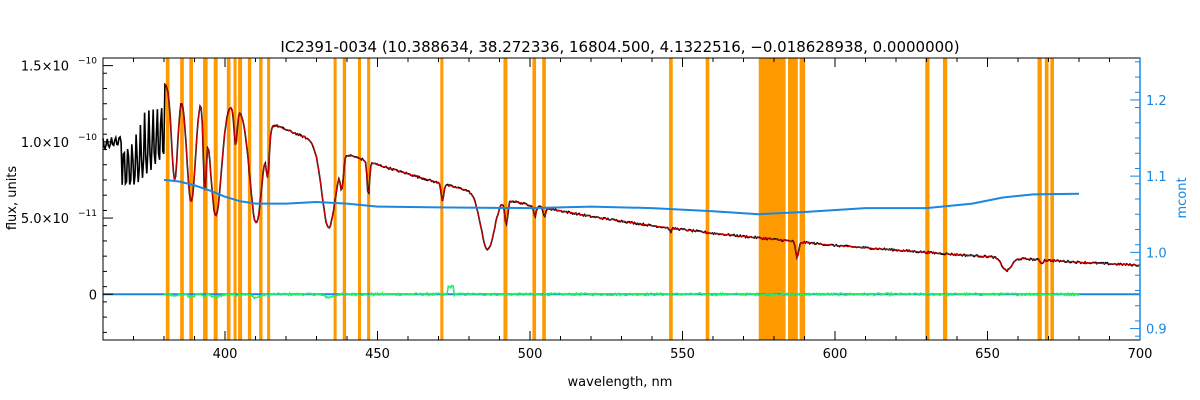 Image resolution: width=1200 pixels, height=400 pixels. I want to click on y-tick-label: 5.0×10, so click(45, 219).